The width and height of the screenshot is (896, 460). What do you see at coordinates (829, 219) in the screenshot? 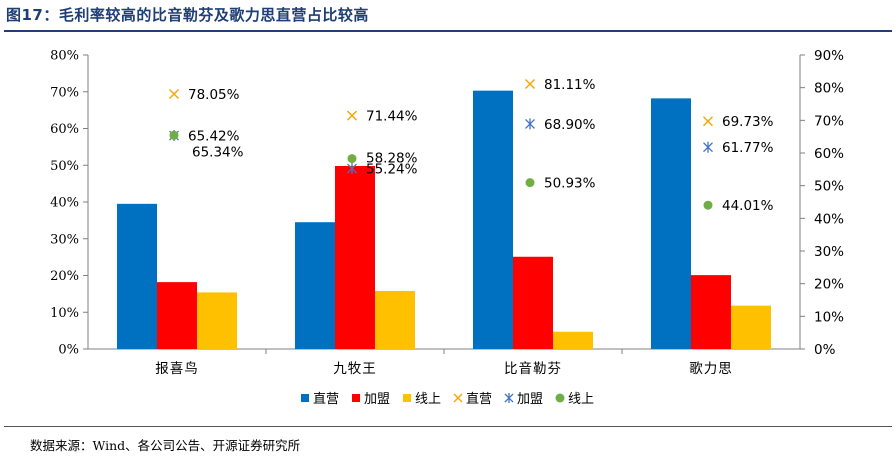
I see `right-tick-label: 40%` at bounding box center [829, 219].